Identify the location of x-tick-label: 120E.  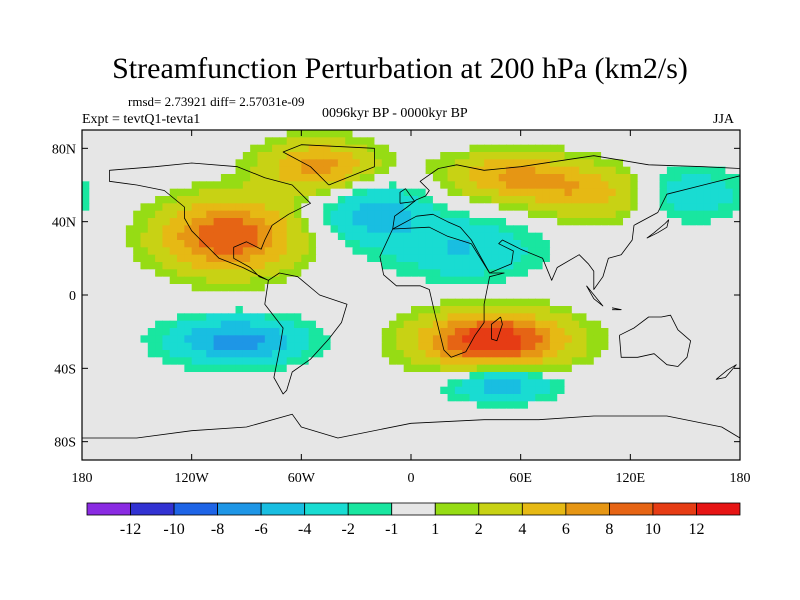
(631, 478).